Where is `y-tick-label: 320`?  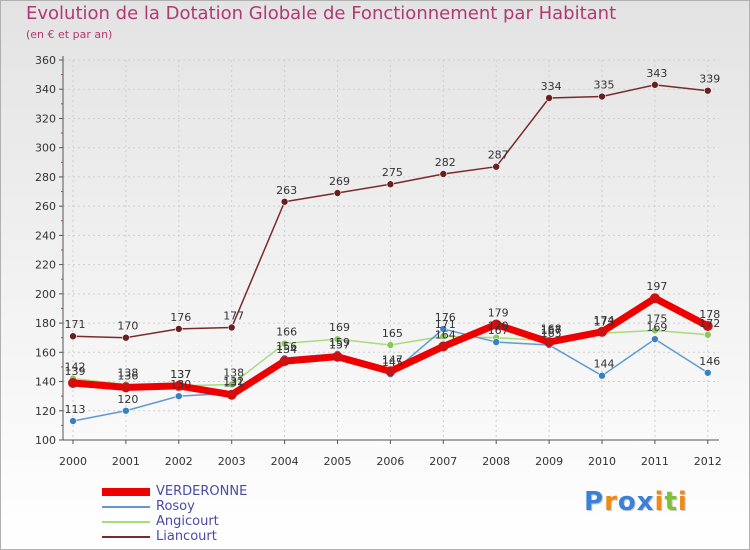 y-tick-label: 320 is located at coordinates (45, 118).